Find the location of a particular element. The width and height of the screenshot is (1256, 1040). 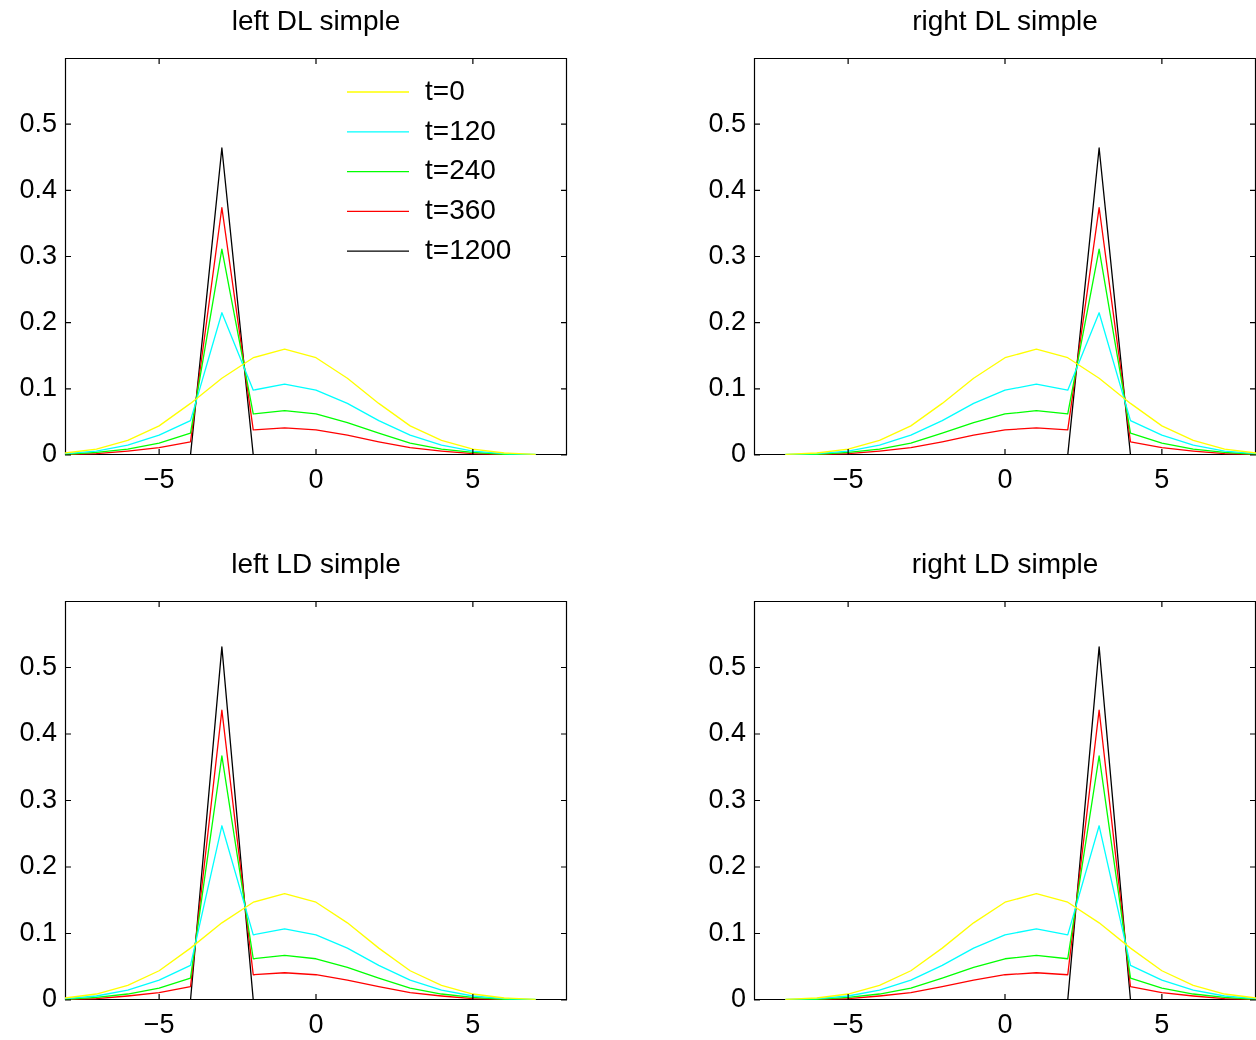

legend-label: t=240 is located at coordinates (460, 170).